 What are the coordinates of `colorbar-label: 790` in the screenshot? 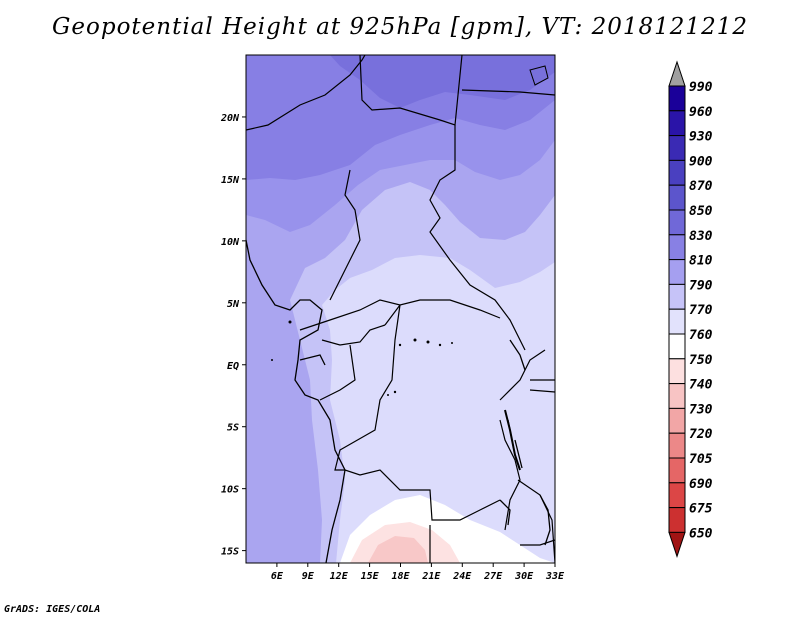 It's located at (701, 285).